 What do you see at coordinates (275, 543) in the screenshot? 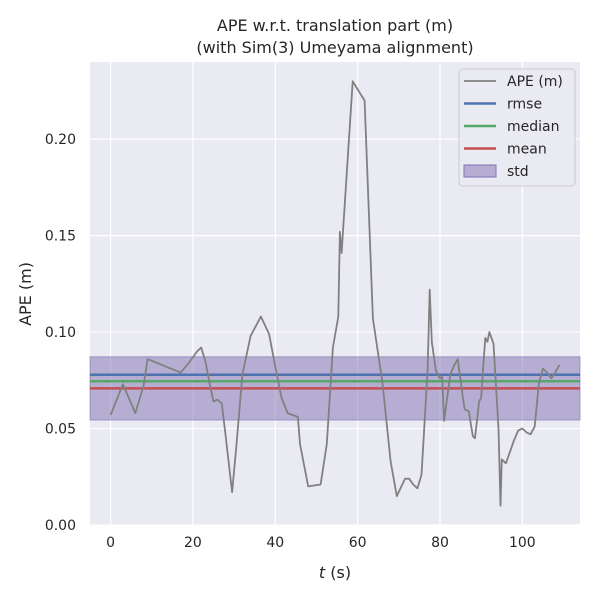
I see `x-tick-label: 40` at bounding box center [275, 543].